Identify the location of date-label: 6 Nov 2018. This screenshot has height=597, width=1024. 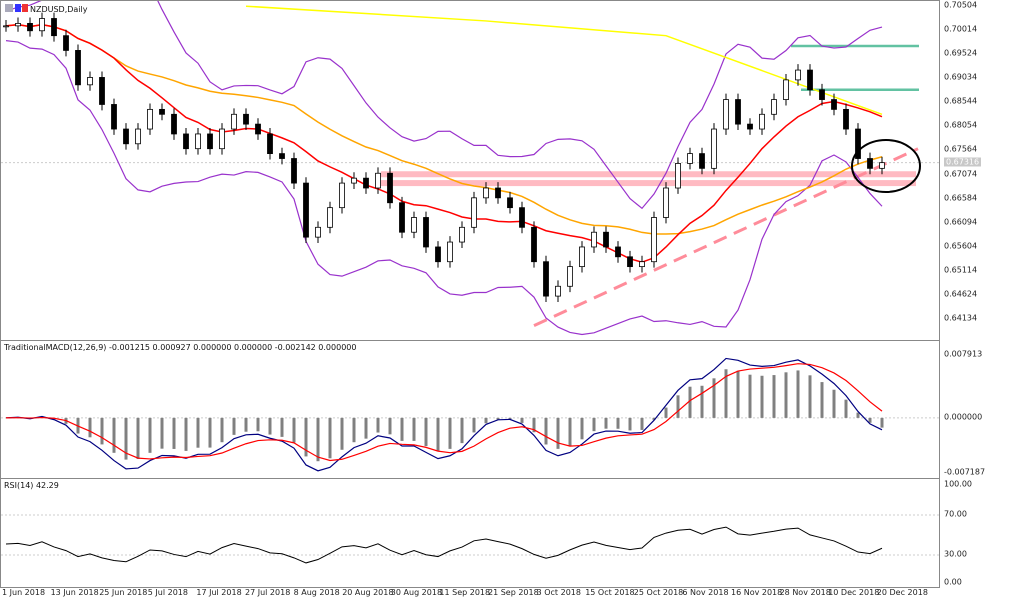
(705, 592).